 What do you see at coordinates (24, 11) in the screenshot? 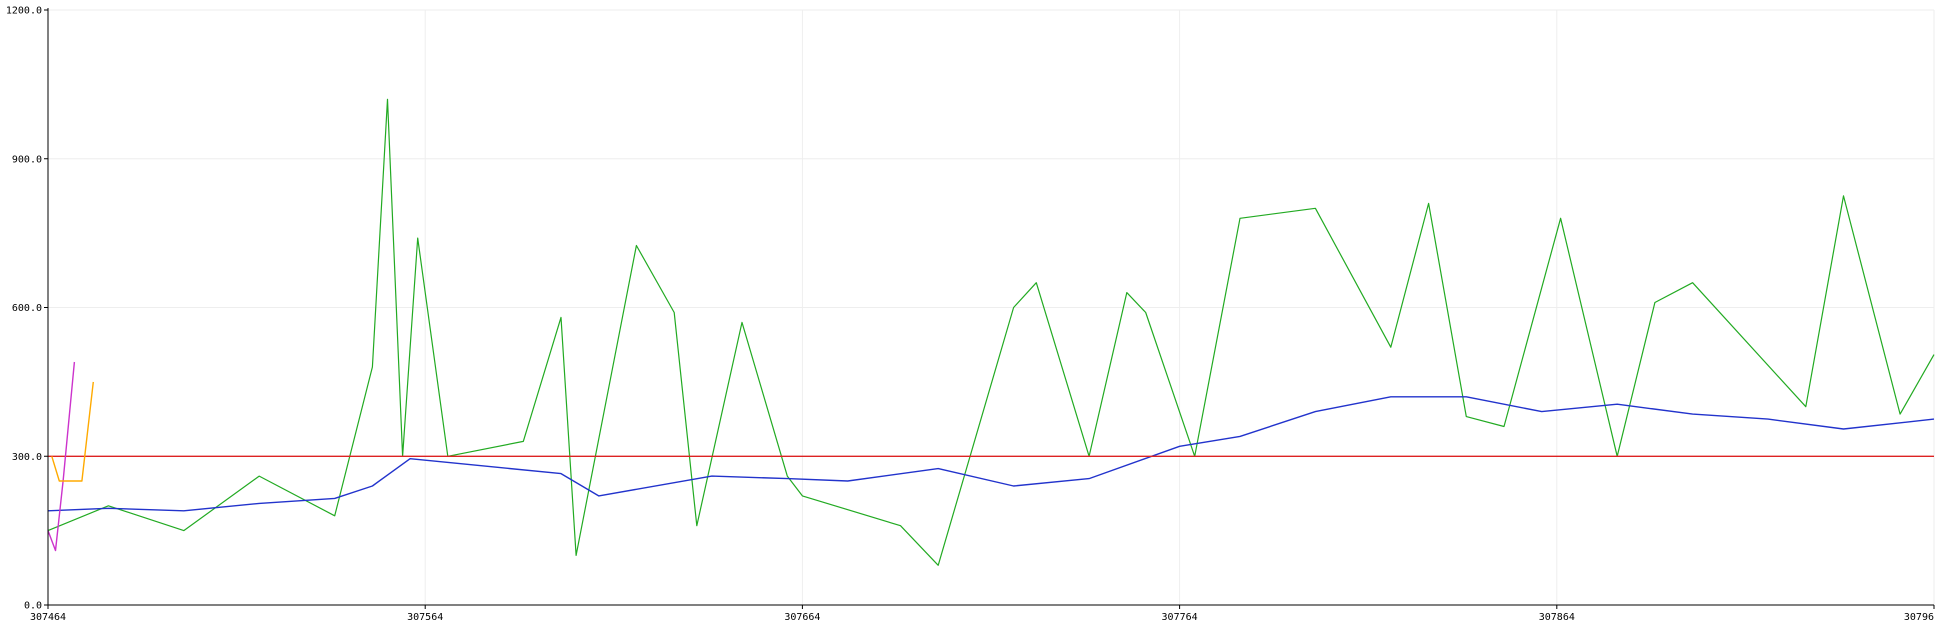
I see `y-tick-label: 1200.0` at bounding box center [24, 11].